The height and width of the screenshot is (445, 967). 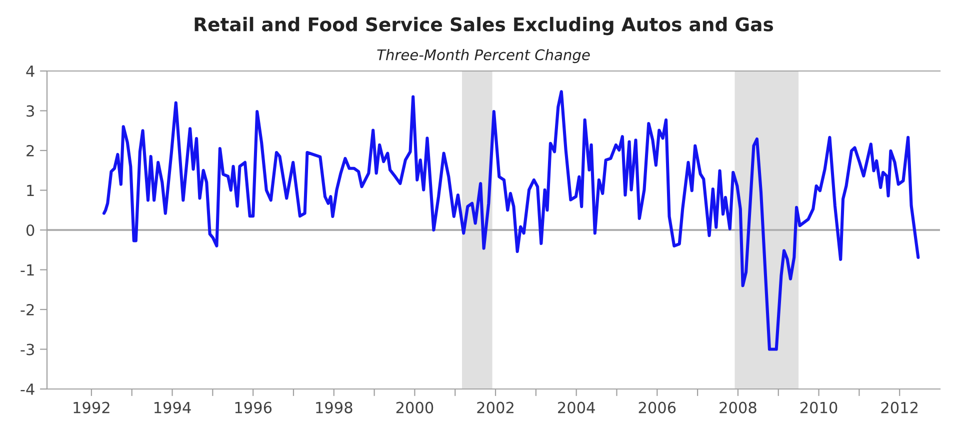 I want to click on x-tick-label: 1992, so click(x=92, y=408).